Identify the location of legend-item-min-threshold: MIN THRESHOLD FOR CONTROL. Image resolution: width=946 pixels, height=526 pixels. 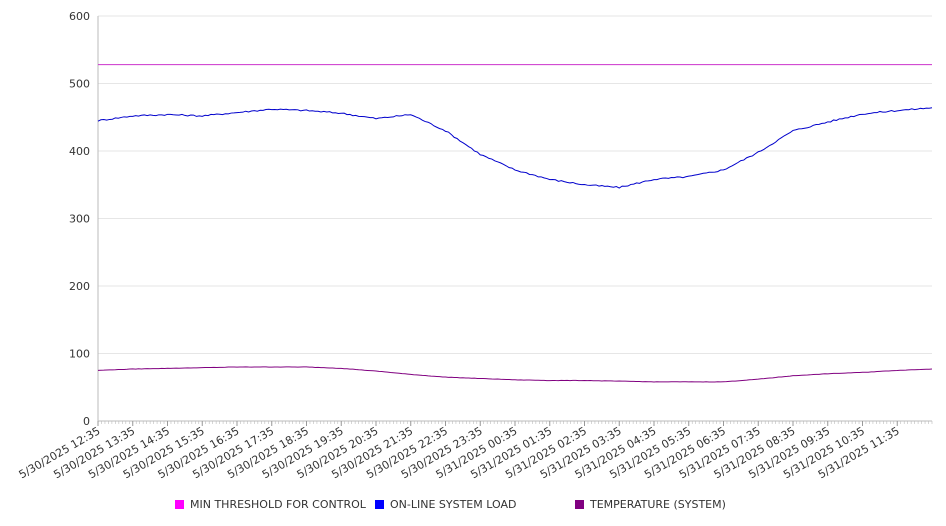
(270, 504).